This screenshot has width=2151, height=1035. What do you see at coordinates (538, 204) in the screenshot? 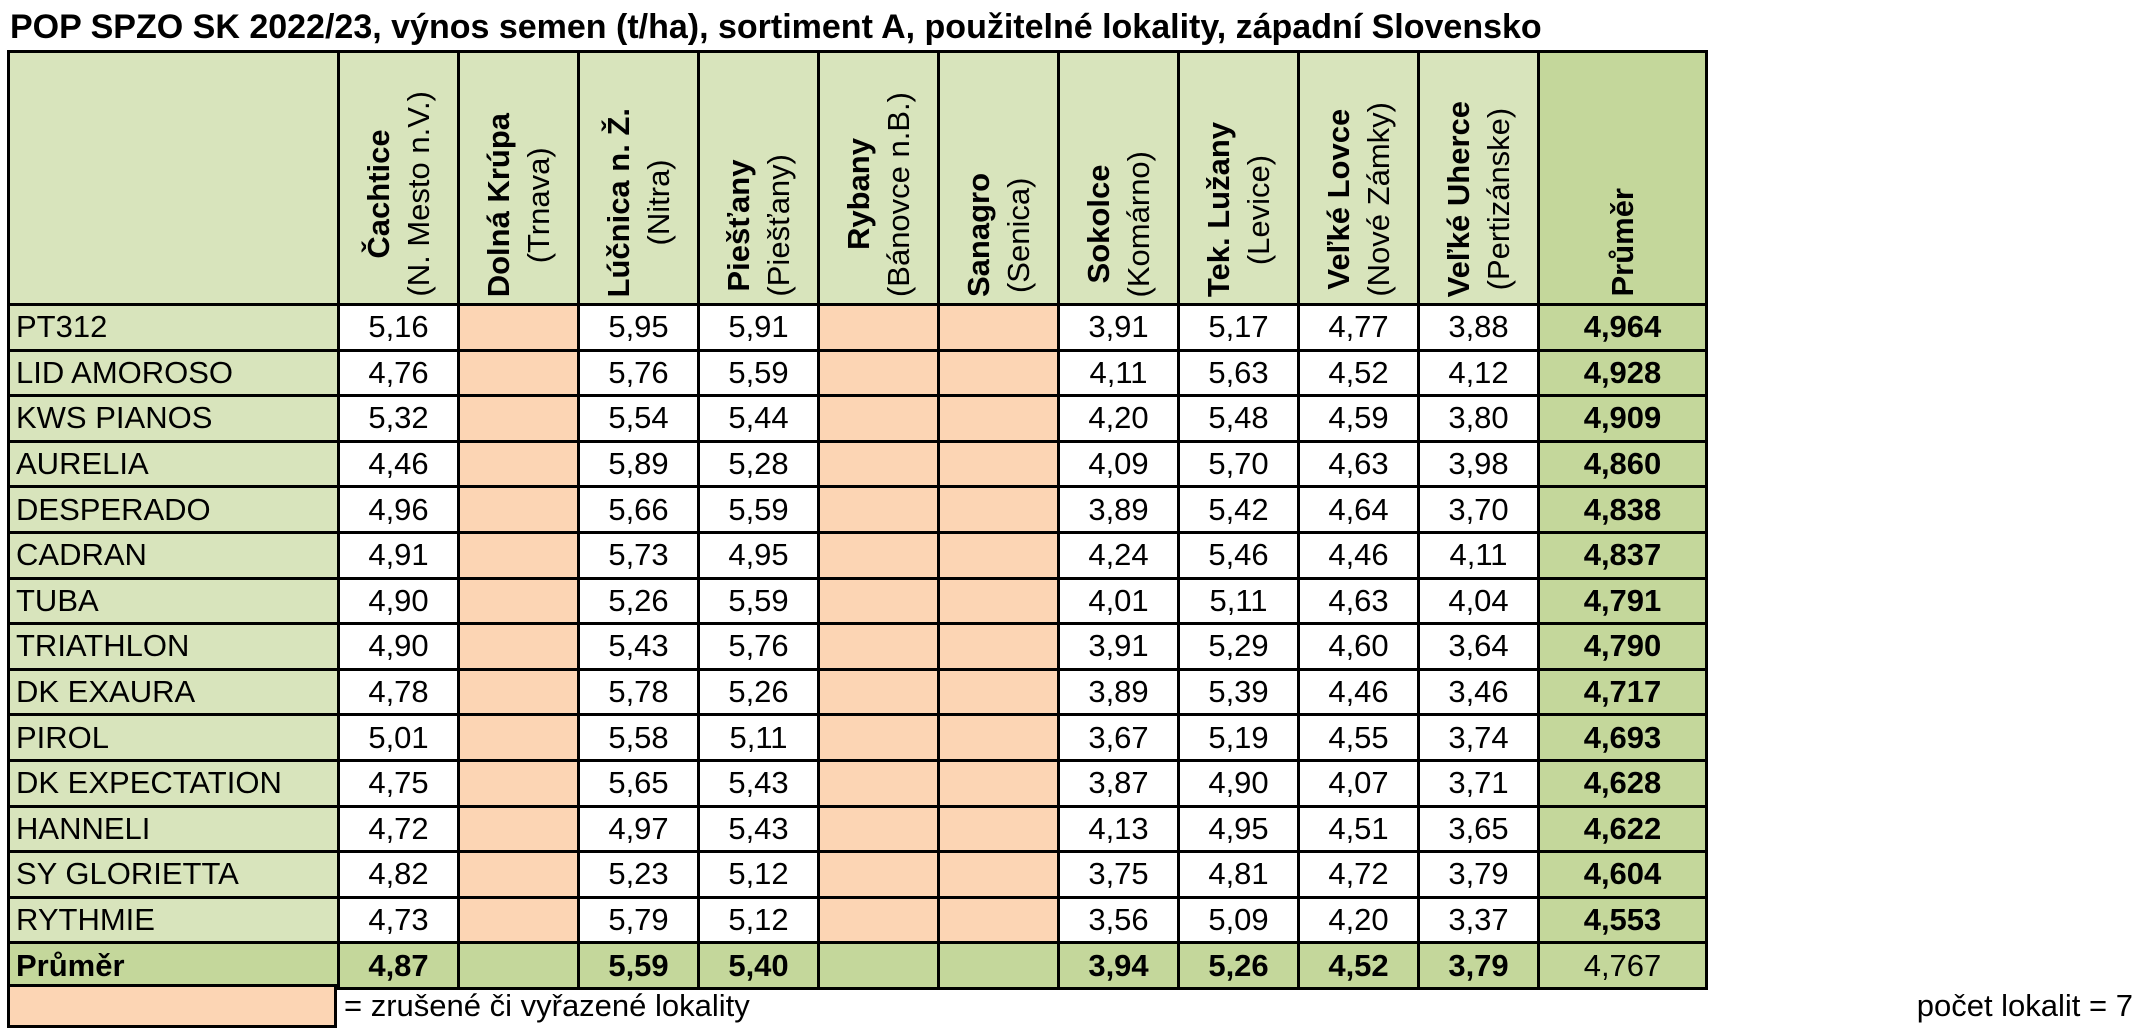
I see `location-district: (Trnava)` at bounding box center [538, 204].